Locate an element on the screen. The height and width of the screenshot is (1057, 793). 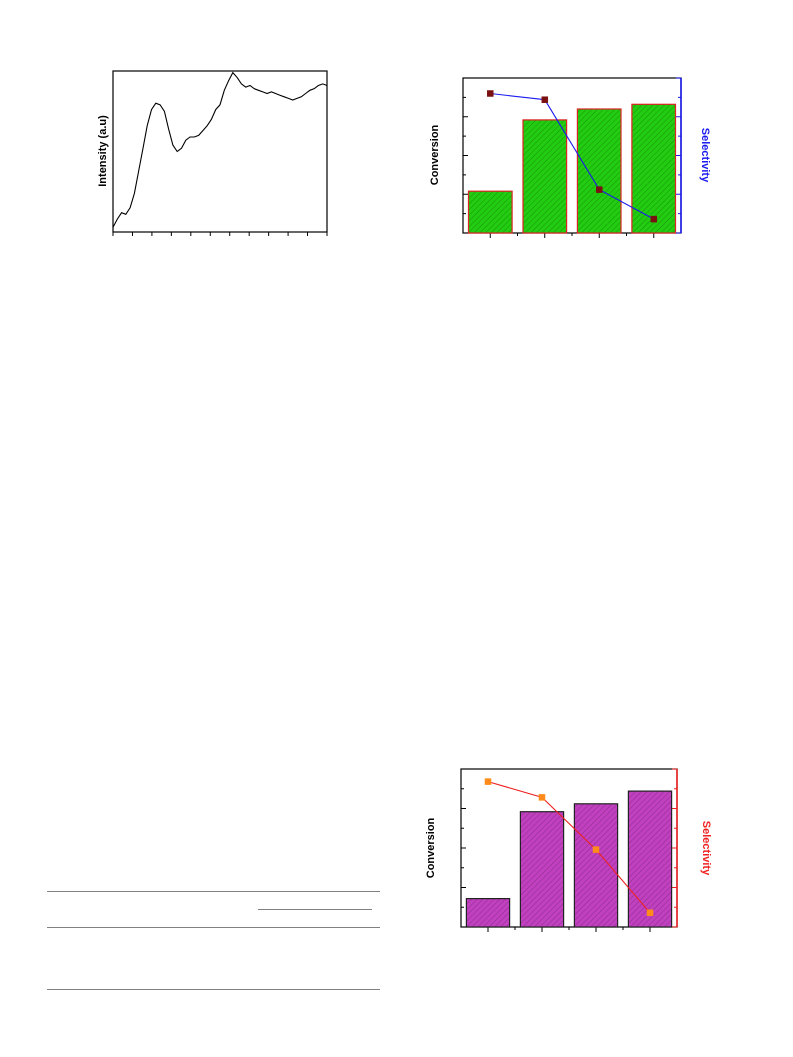
intensity-chart: Intensity (a.u) is located at coordinates (212, 153).